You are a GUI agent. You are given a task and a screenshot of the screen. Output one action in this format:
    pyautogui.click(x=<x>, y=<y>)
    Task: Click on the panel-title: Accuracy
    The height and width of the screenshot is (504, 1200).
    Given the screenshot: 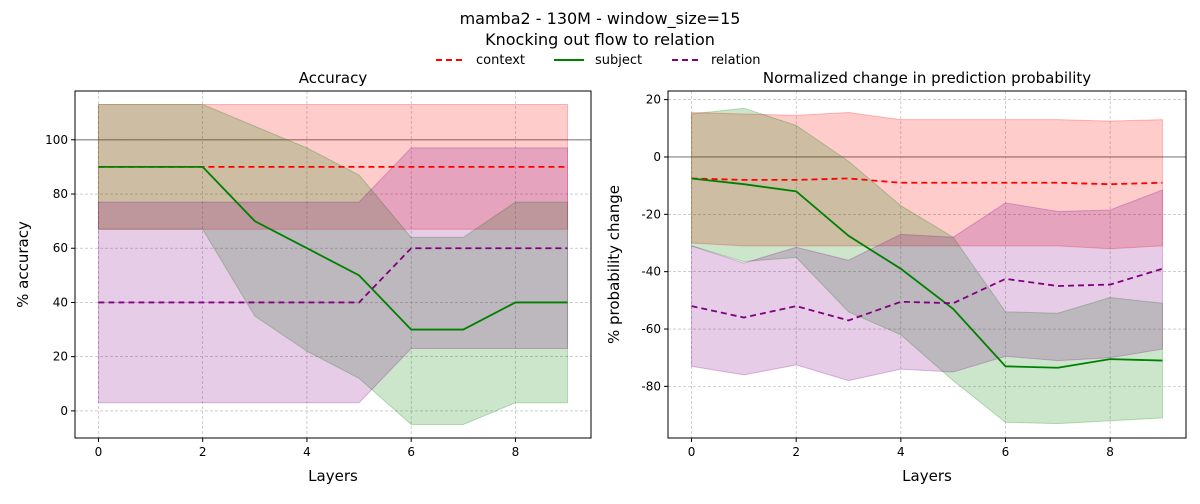 What is the action you would take?
    pyautogui.click(x=333, y=78)
    